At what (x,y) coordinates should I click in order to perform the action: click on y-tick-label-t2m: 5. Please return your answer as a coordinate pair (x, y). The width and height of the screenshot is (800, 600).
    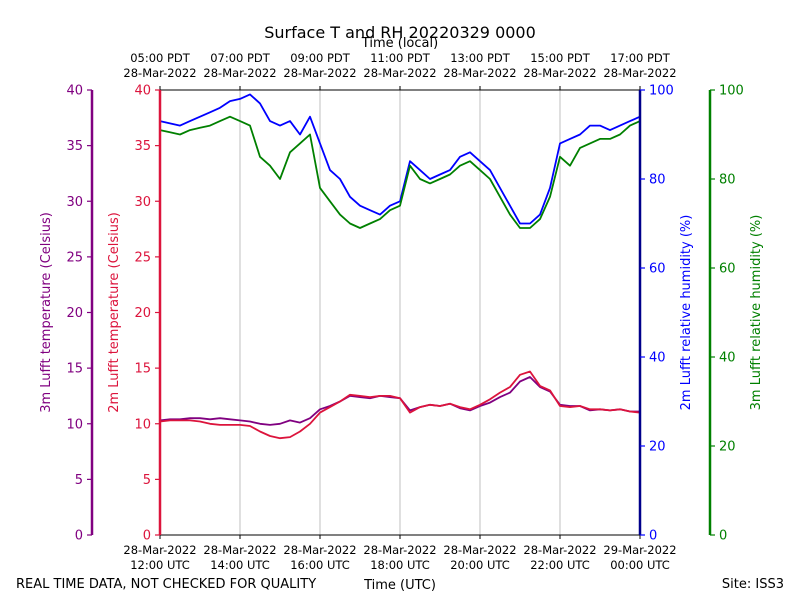
    Looking at the image, I should click on (147, 480).